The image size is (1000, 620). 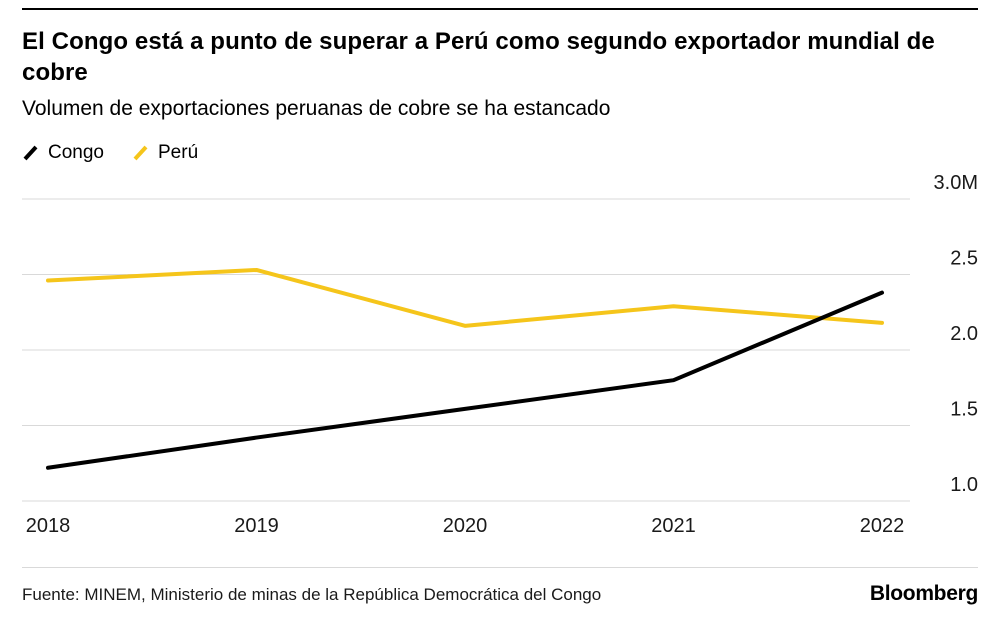 I want to click on legend-item-peru: Perú, so click(x=165, y=153).